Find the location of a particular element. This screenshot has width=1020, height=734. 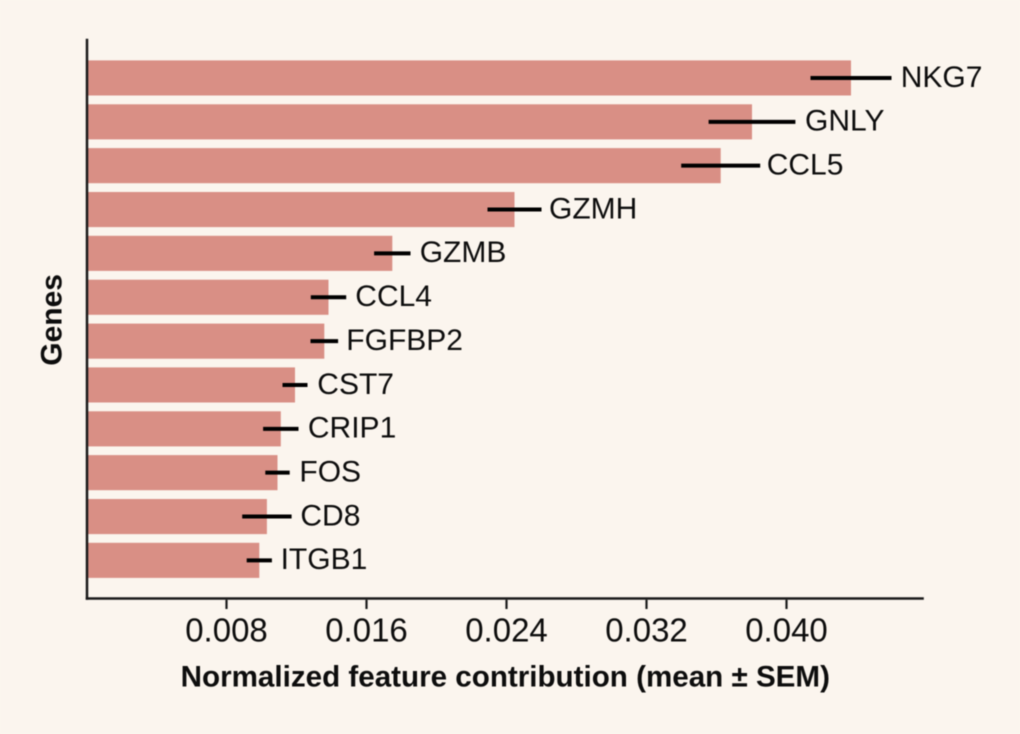

svg-text: CCL5 is located at coordinates (805, 165).